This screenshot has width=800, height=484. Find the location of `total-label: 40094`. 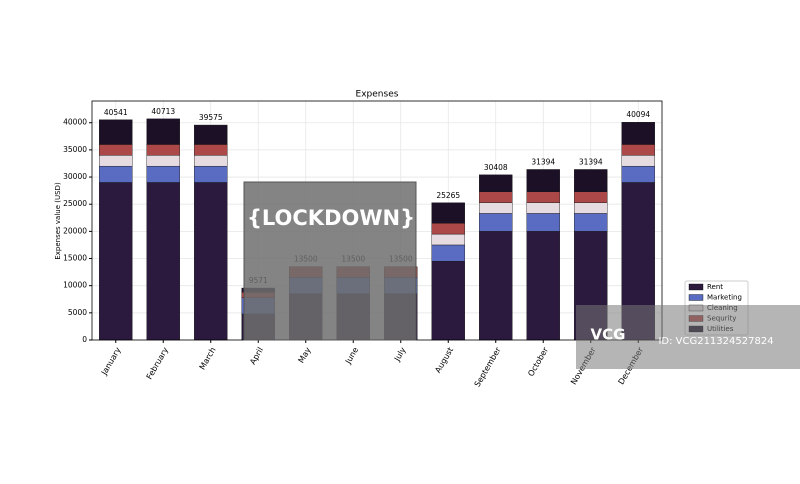

total-label: 40094 is located at coordinates (638, 114).